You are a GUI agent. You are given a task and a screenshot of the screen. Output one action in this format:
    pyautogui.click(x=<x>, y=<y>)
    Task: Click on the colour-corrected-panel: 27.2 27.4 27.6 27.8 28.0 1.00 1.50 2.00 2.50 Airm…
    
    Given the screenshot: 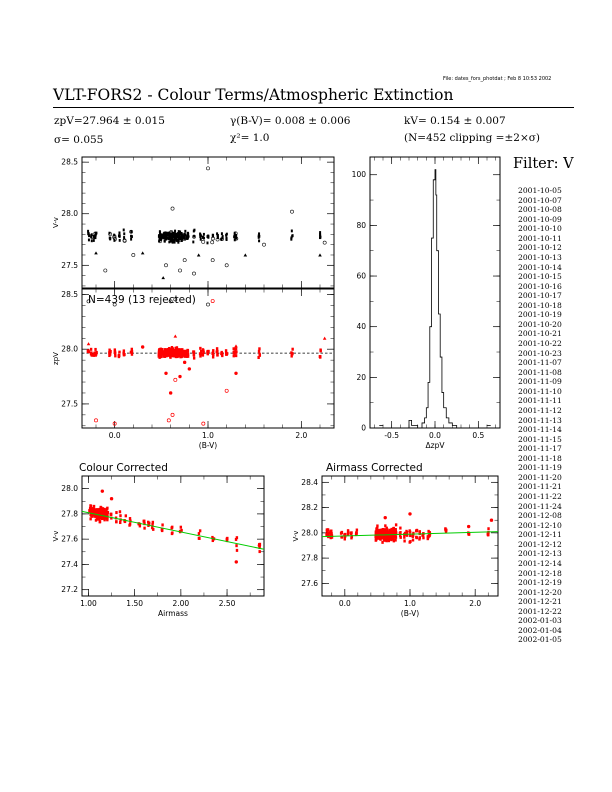 What is the action you would take?
    pyautogui.click(x=158, y=540)
    